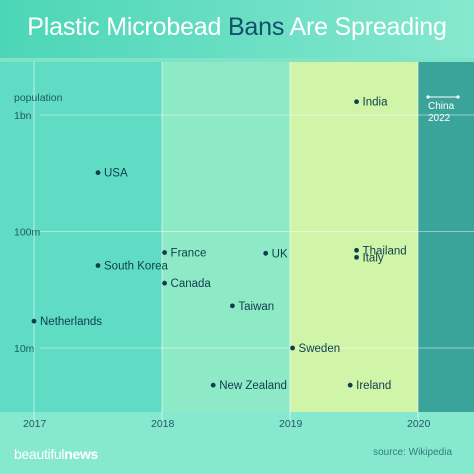 The height and width of the screenshot is (474, 474). I want to click on title-part-2: Are Spreading, so click(365, 27).